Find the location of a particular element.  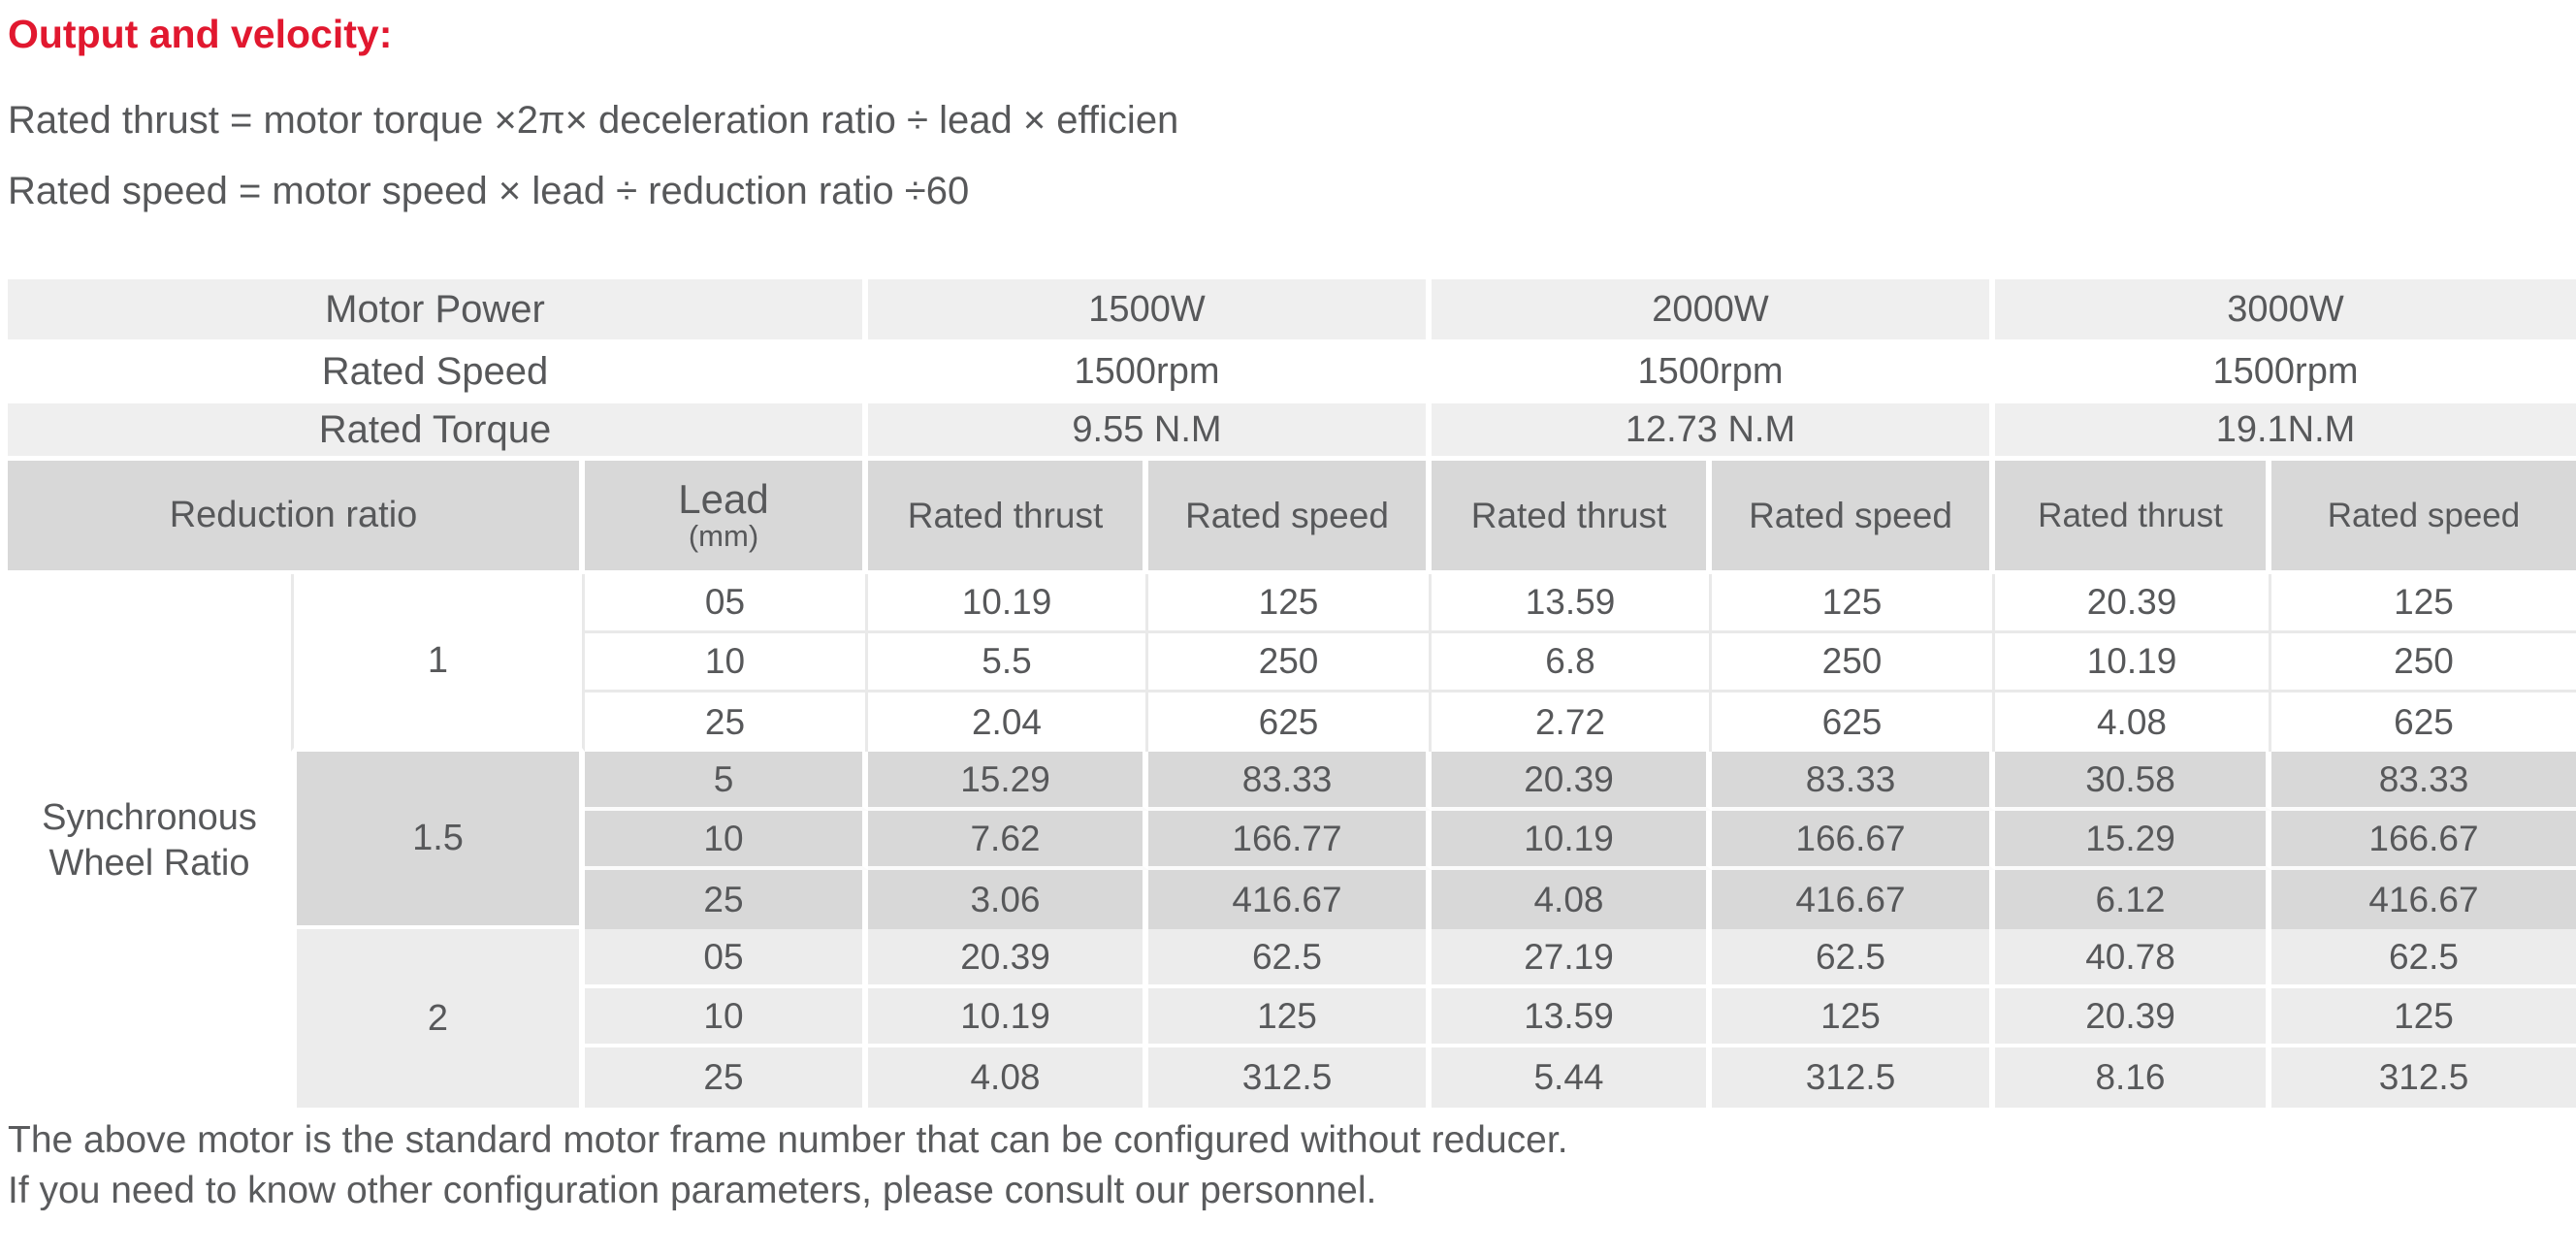

motor-power-label: Motor Power is located at coordinates (438, 312).